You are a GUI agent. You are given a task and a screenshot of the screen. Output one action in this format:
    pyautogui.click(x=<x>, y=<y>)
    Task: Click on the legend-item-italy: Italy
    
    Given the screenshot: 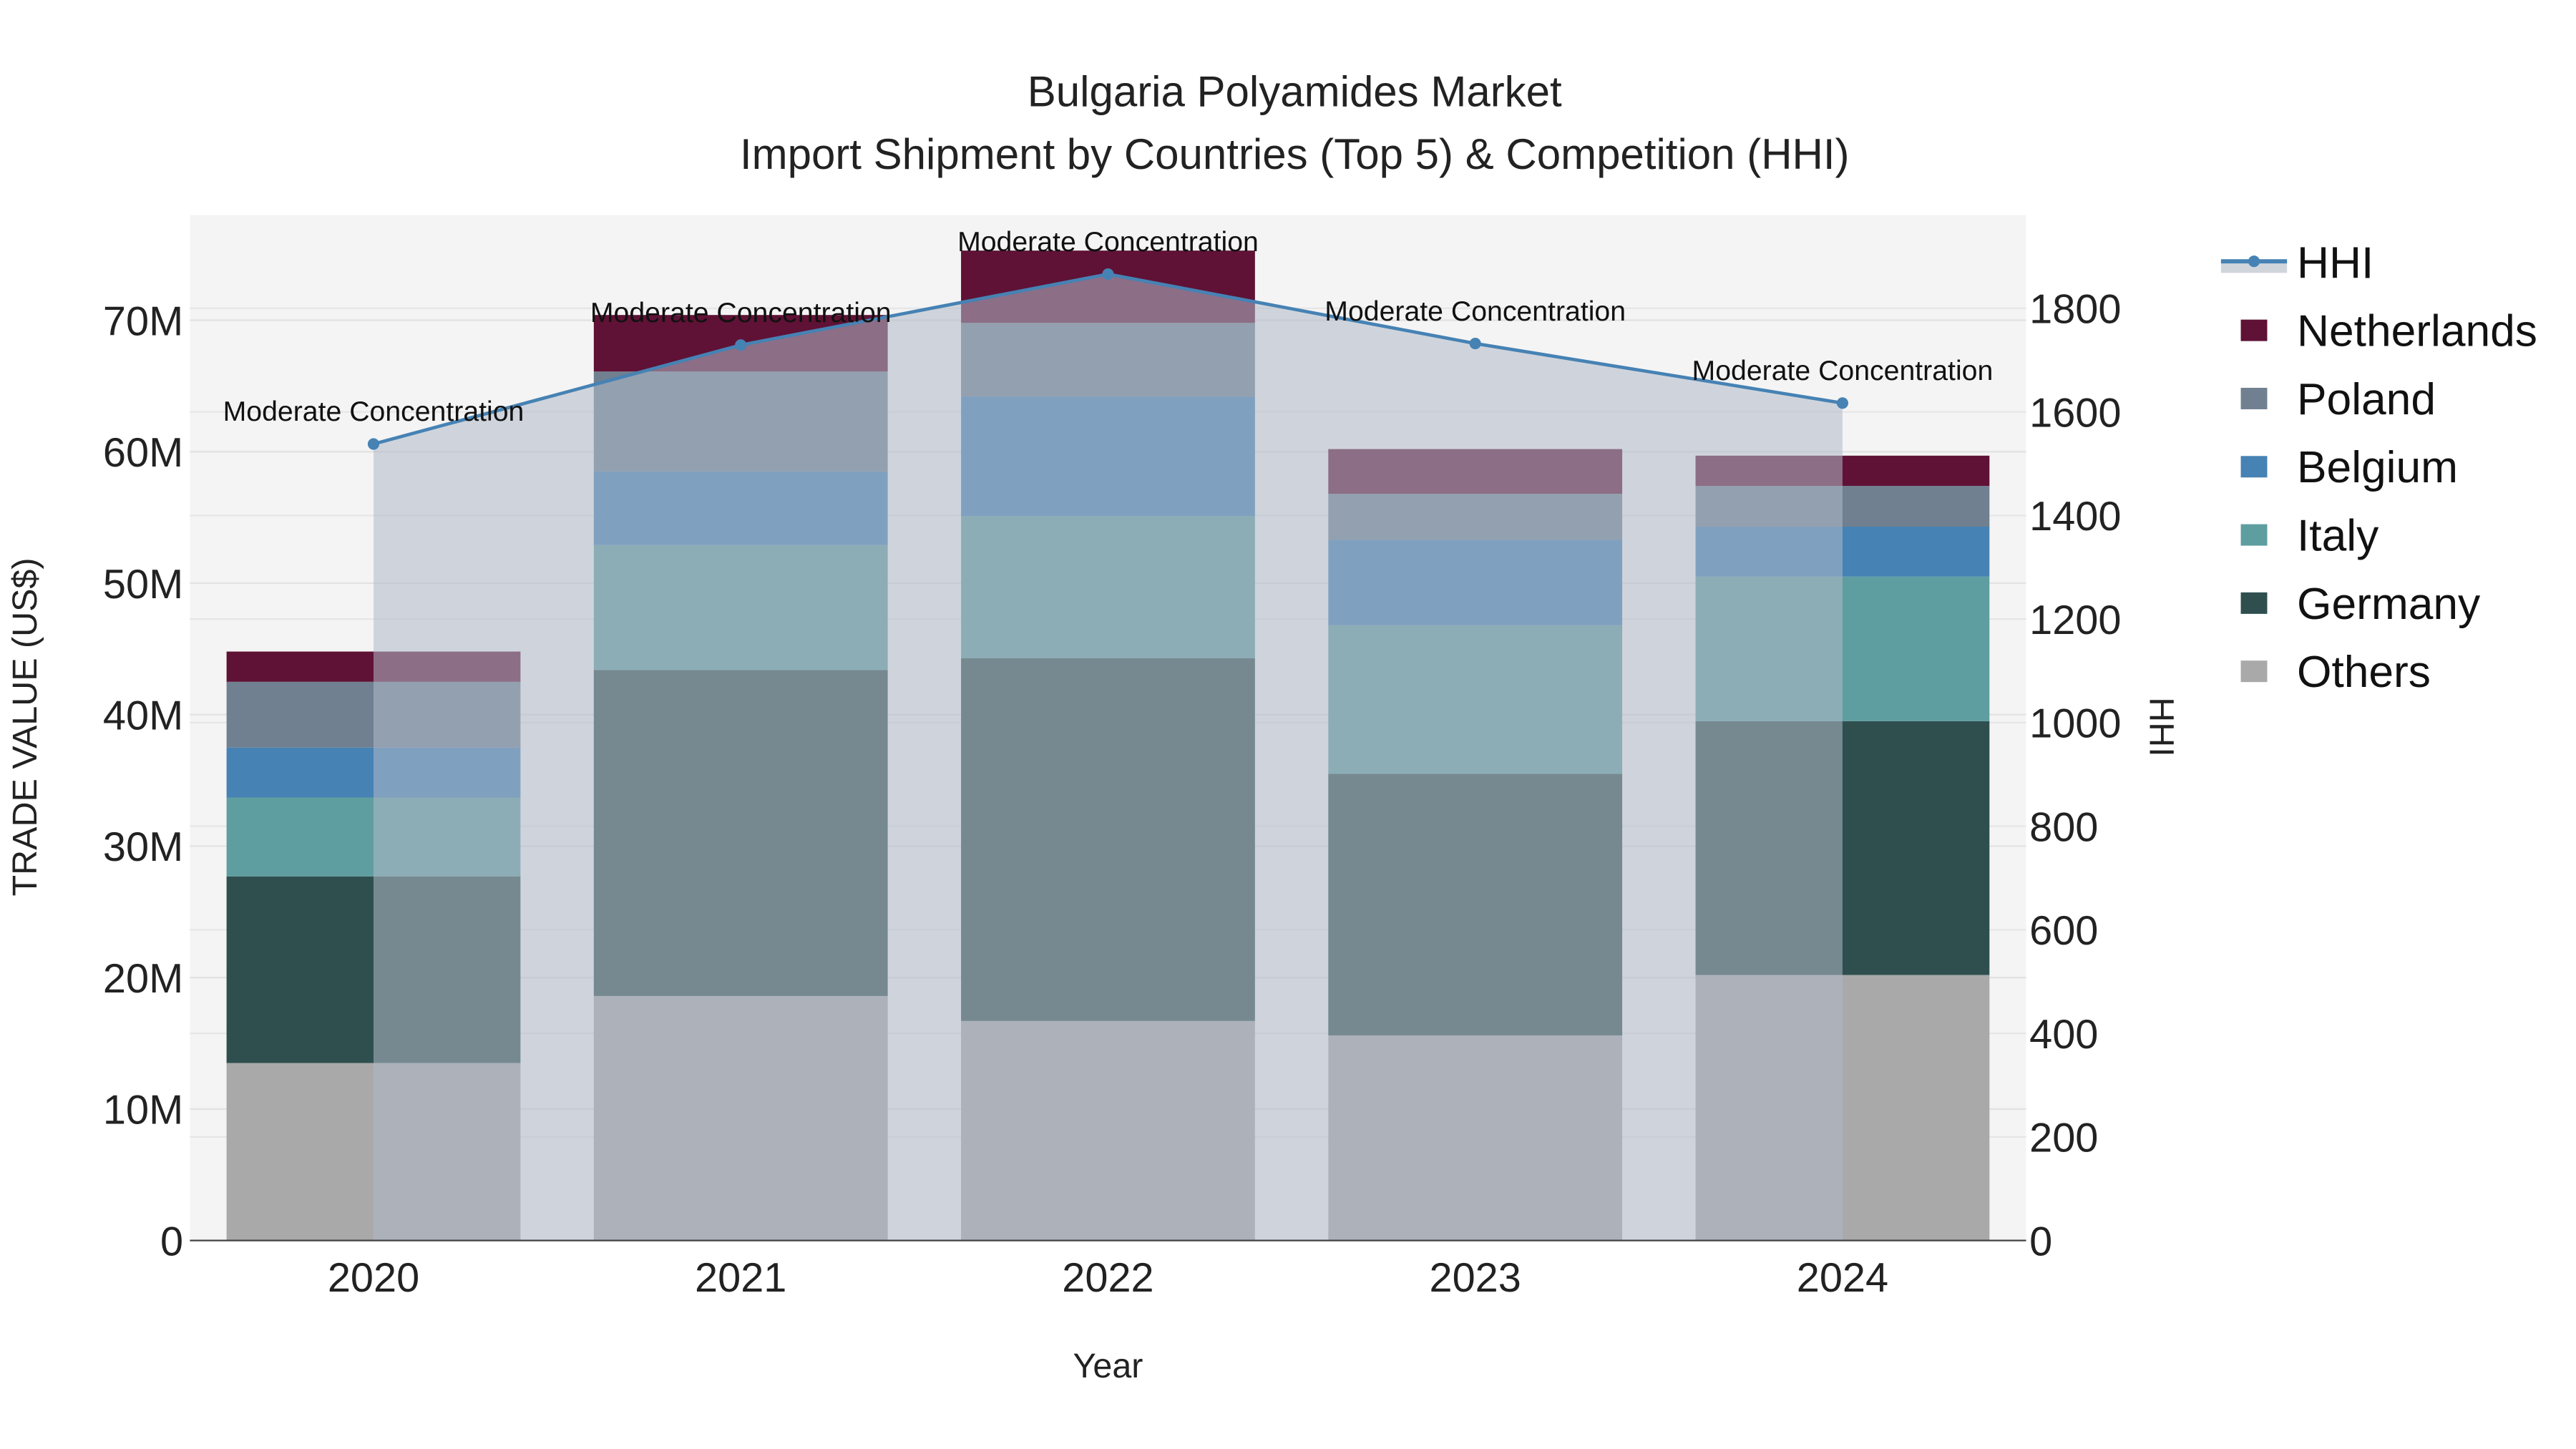 What is the action you would take?
    pyautogui.click(x=2309, y=536)
    